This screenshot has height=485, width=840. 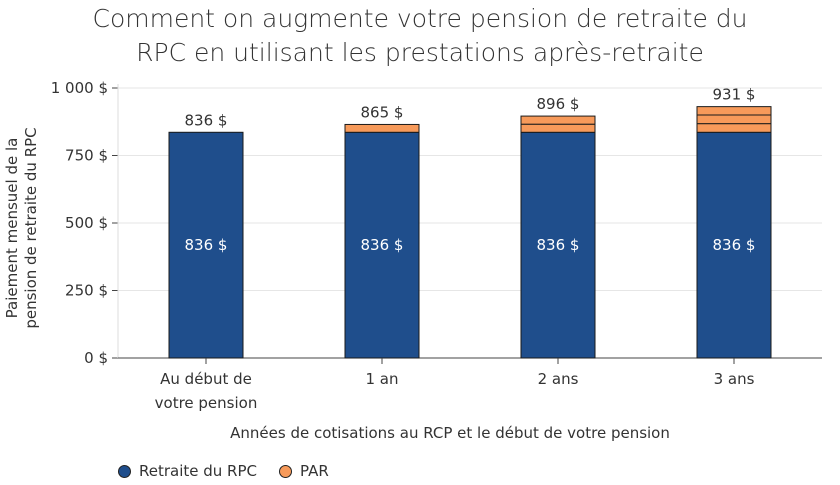 I want to click on y-axis-title-line-2: pension de retraite du RPC, so click(x=31, y=228).